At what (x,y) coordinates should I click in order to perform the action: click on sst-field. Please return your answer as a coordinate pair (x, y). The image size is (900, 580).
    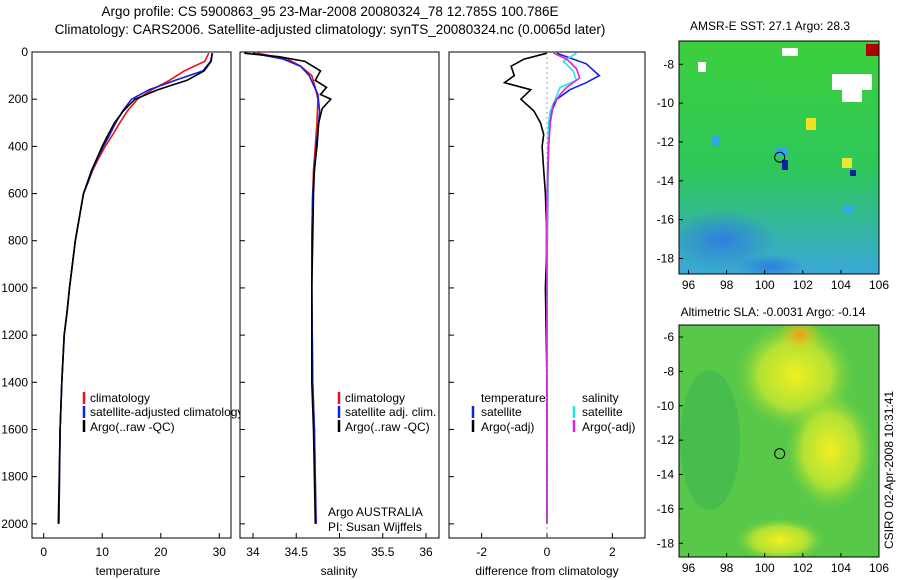
    Looking at the image, I should click on (779, 157).